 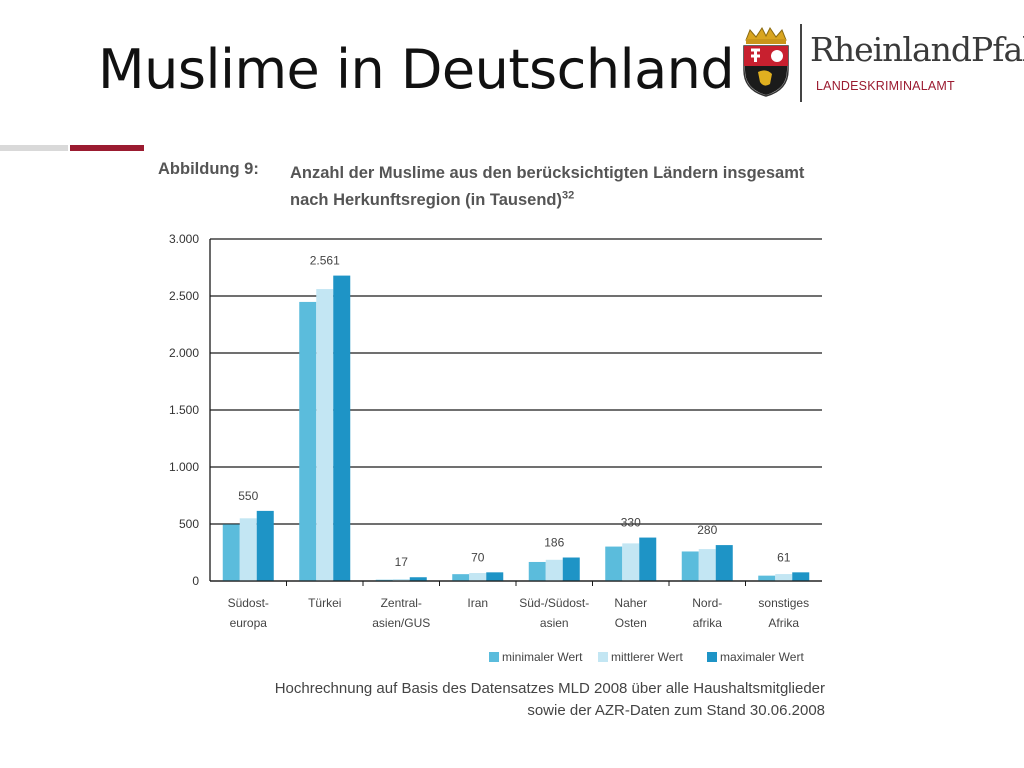 I want to click on coat-of-arms-icon, so click(x=766, y=62).